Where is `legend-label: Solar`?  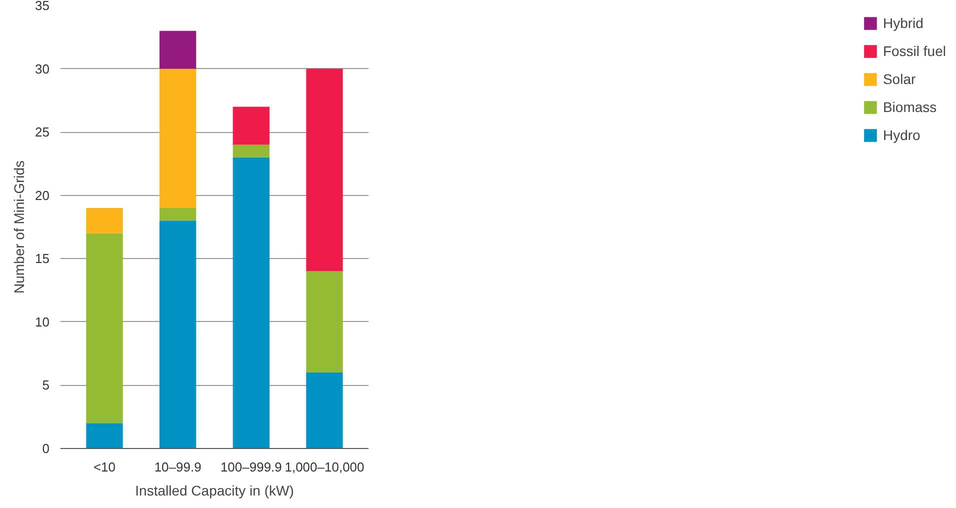
legend-label: Solar is located at coordinates (899, 79).